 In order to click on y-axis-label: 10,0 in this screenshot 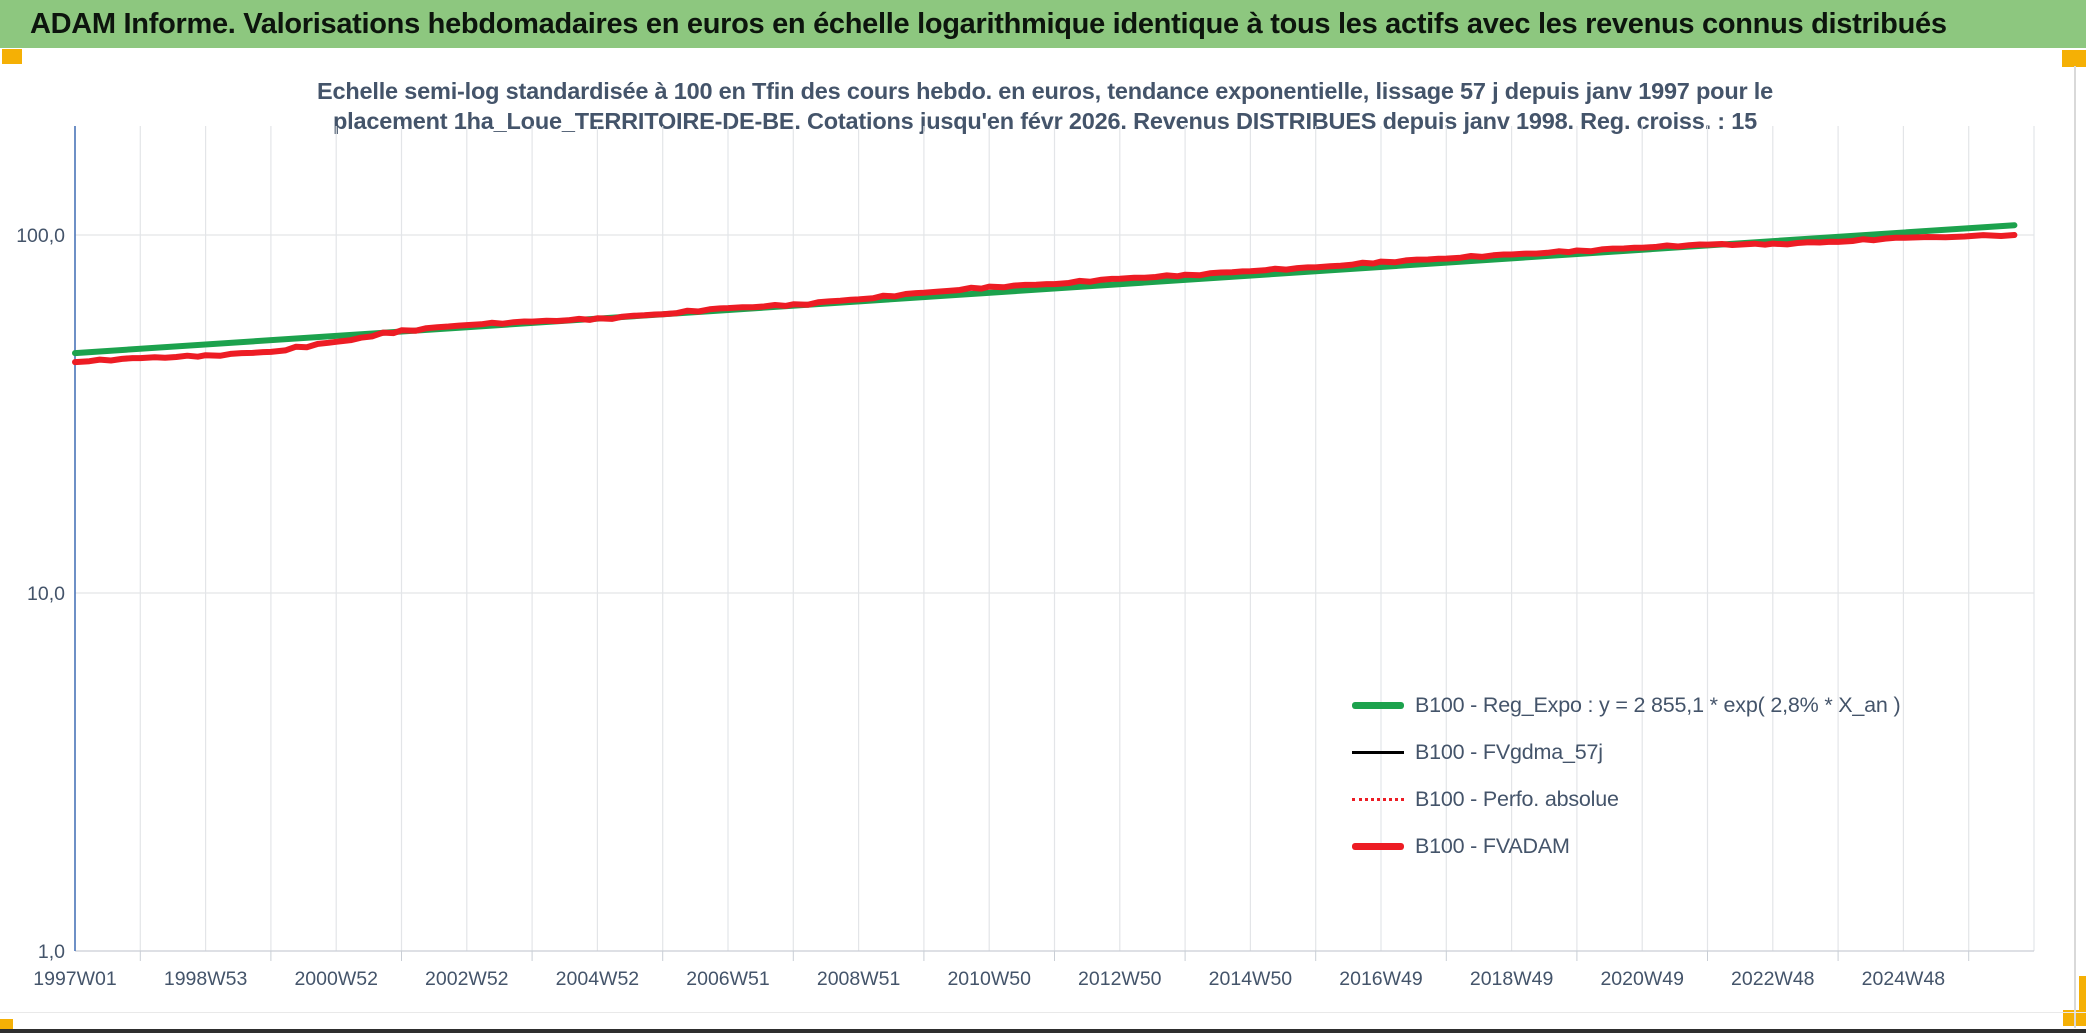, I will do `click(46, 594)`.